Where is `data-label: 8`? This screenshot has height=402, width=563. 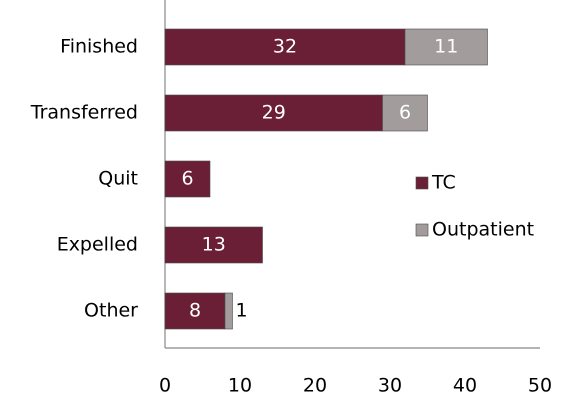 data-label: 8 is located at coordinates (195, 311).